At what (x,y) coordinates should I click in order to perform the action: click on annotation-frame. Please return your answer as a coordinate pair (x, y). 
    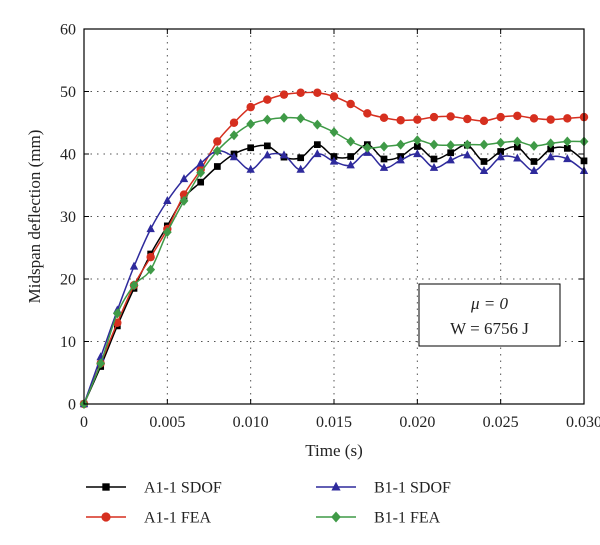
    Looking at the image, I should click on (489, 315).